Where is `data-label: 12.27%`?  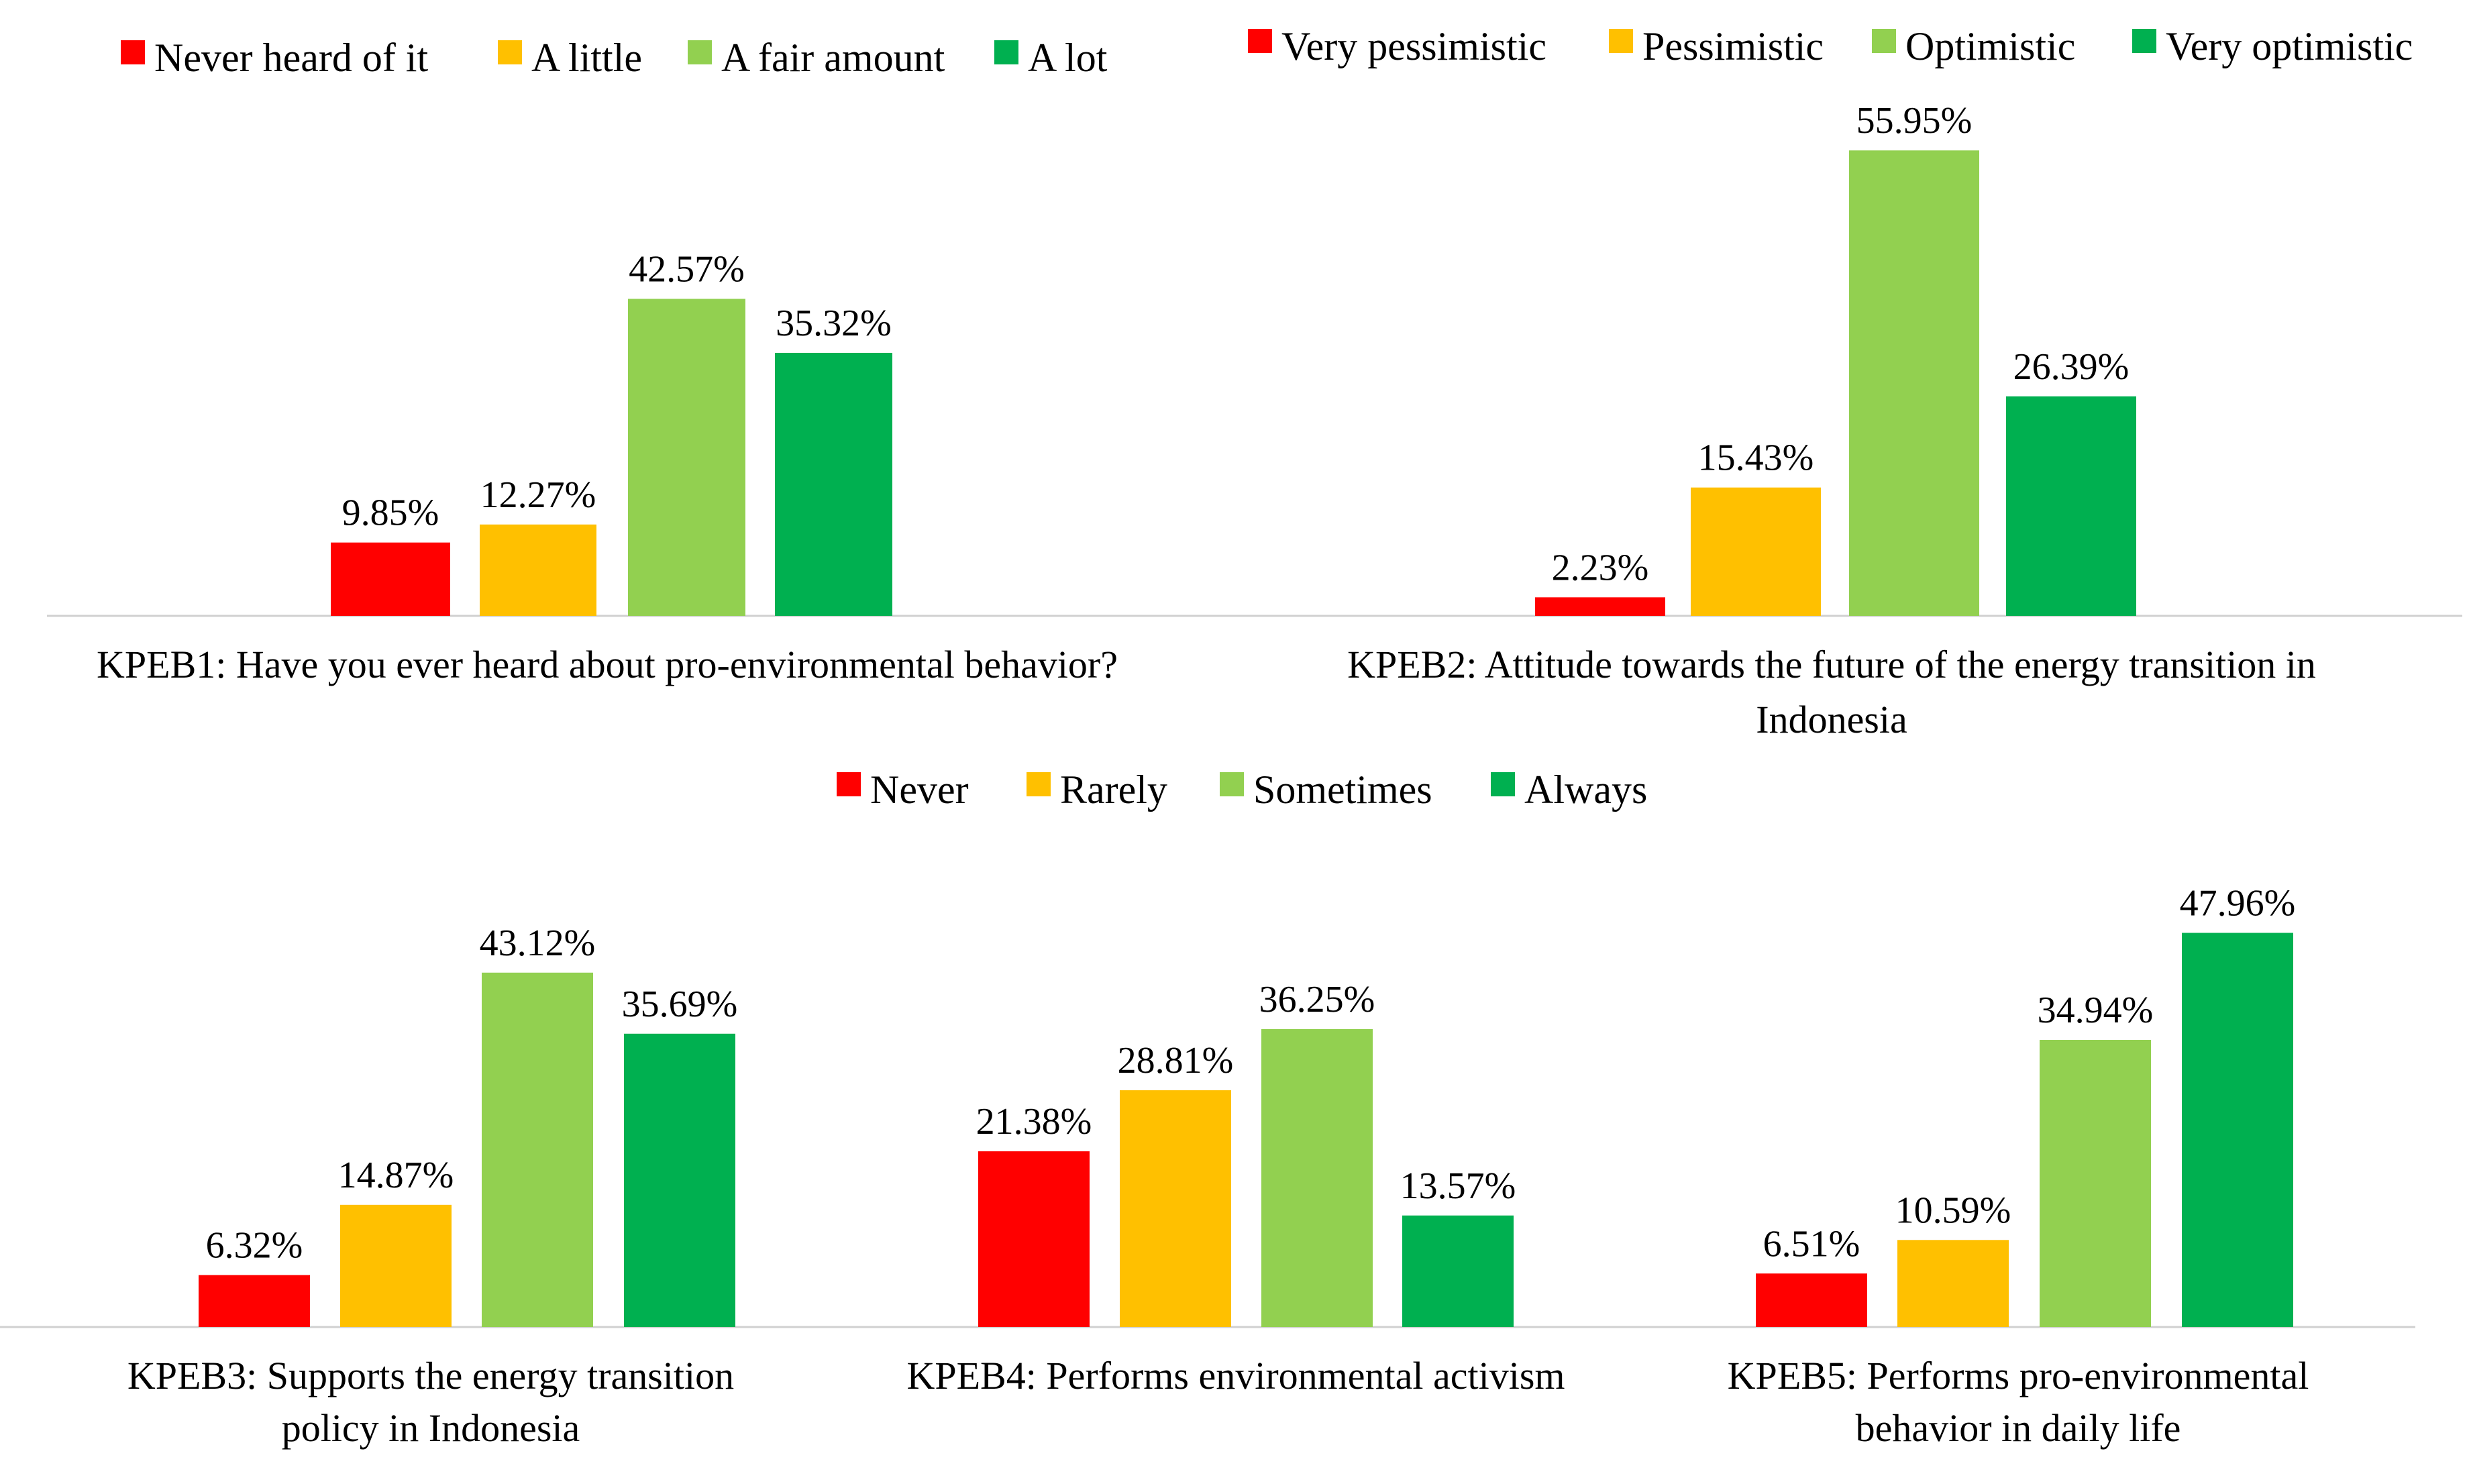
data-label: 12.27% is located at coordinates (538, 495).